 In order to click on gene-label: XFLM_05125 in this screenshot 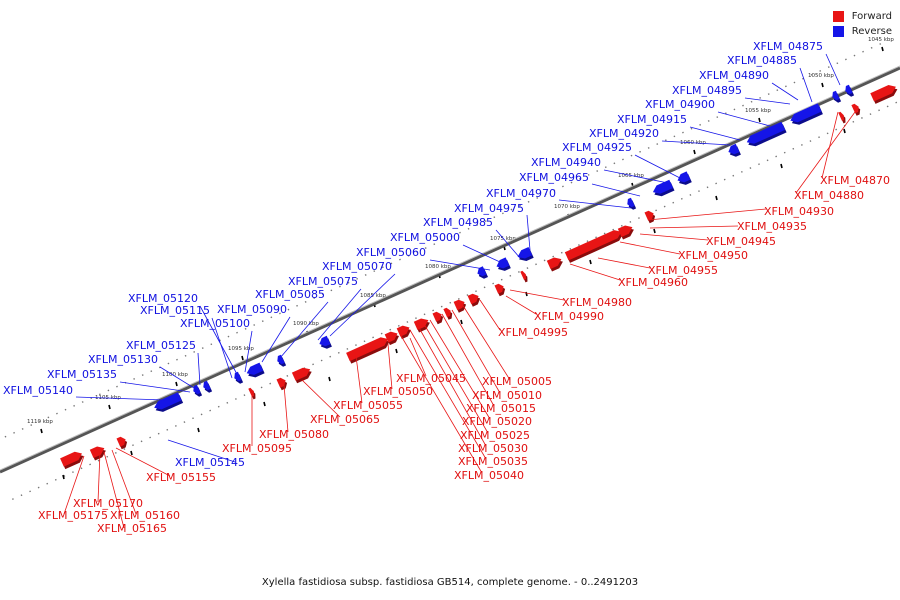, I will do `click(161, 345)`.